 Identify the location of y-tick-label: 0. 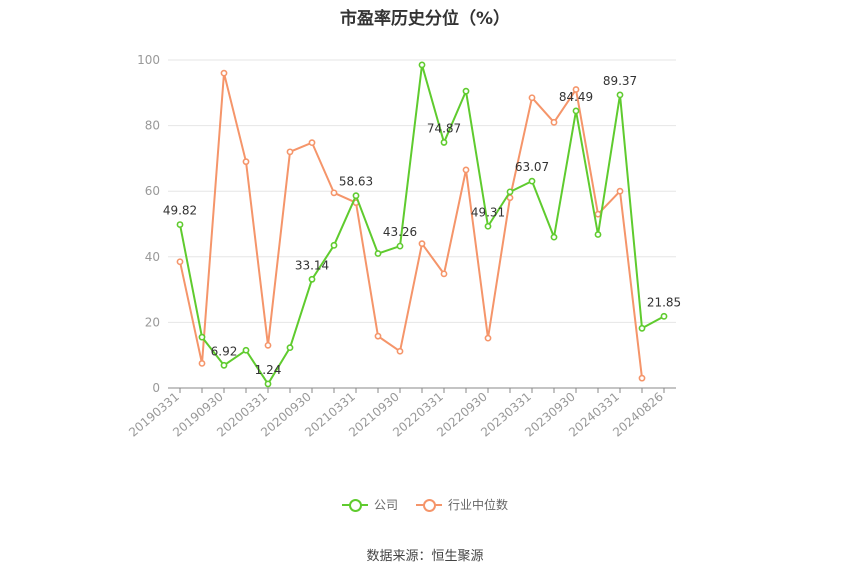
(156, 388).